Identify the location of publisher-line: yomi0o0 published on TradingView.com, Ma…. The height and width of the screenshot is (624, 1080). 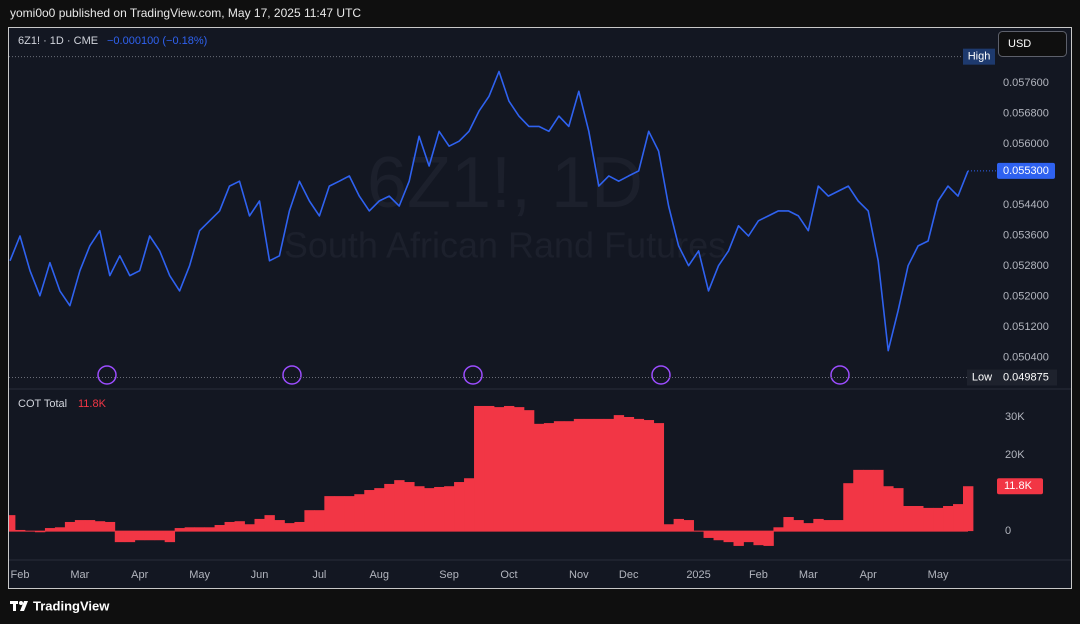
(185, 13).